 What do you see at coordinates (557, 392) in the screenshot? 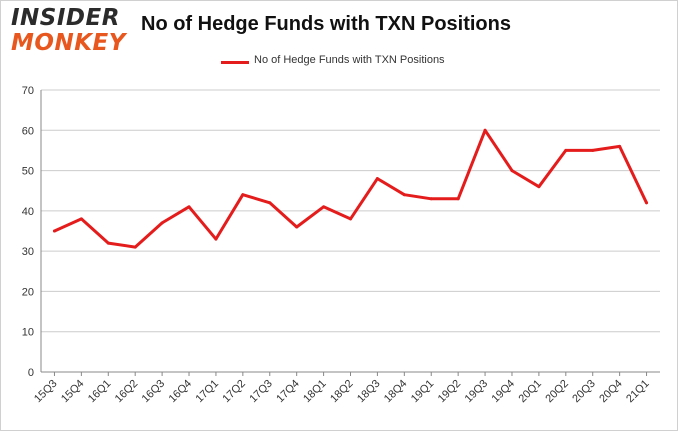
I see `x-tick-label: 20Q2` at bounding box center [557, 392].